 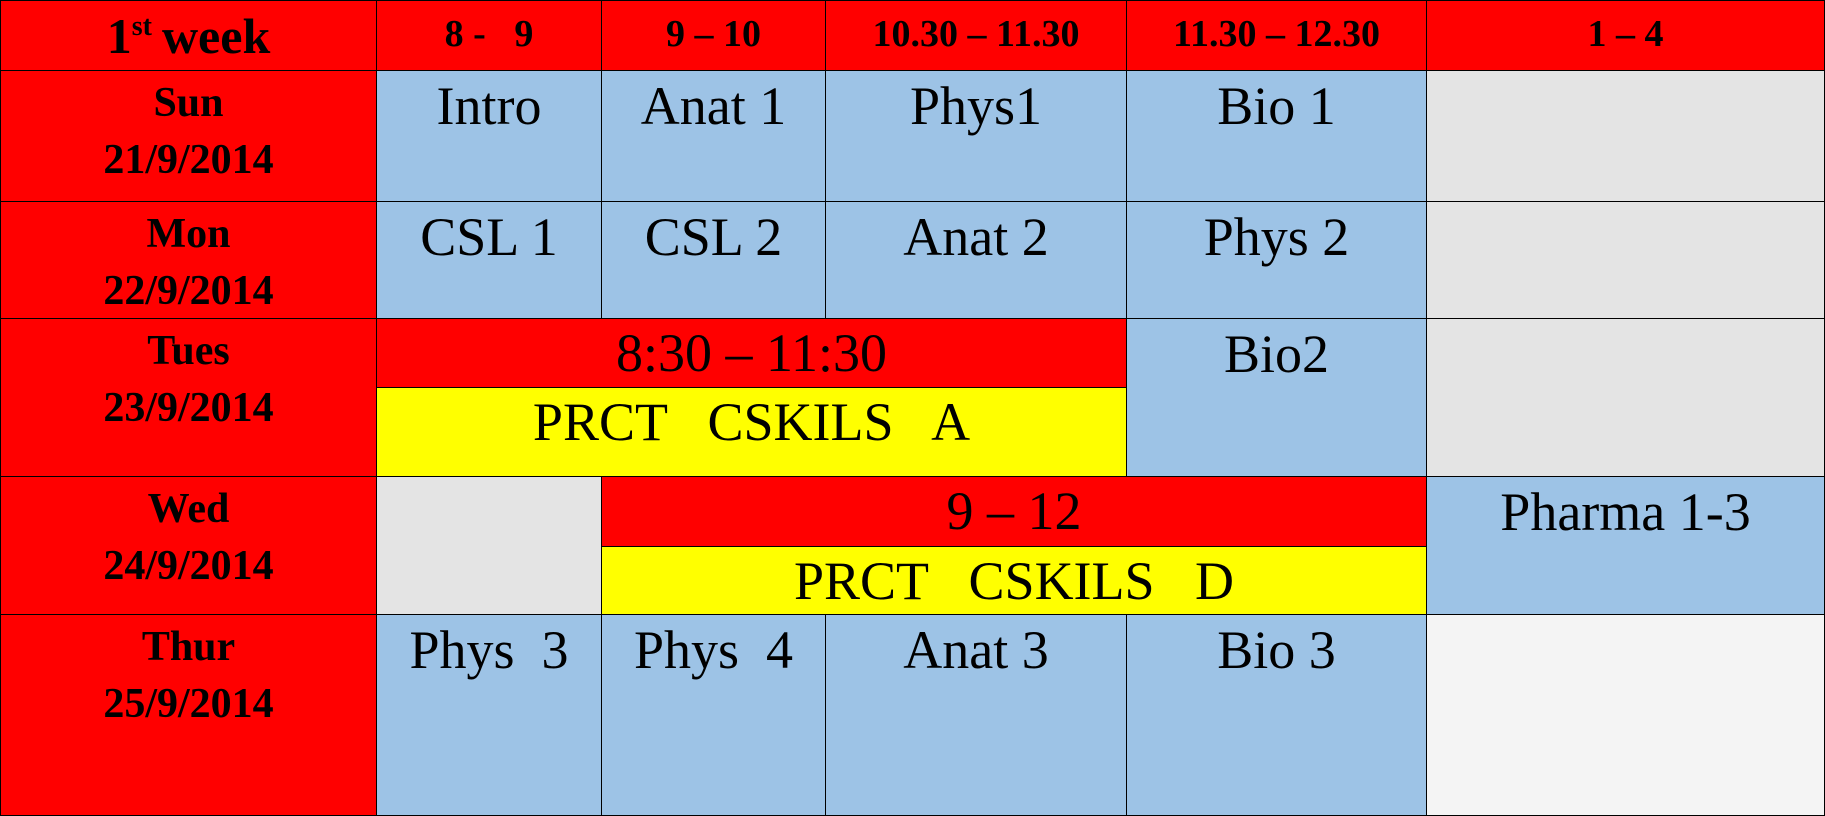 I want to click on day-cell: Sun 21/9/2014, so click(x=188, y=136).